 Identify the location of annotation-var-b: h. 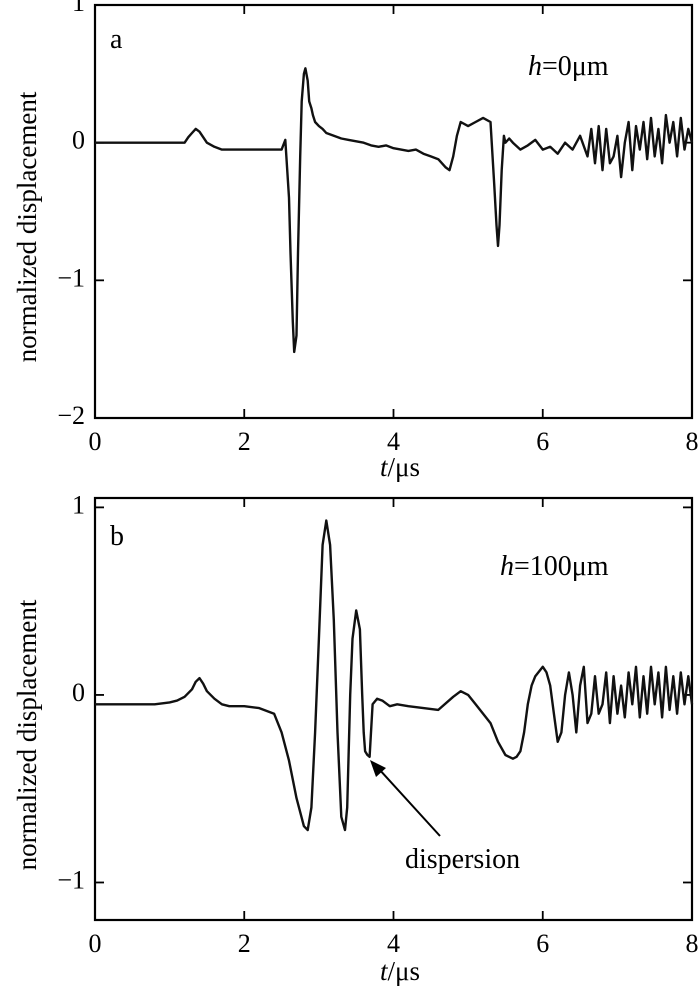
(507, 566).